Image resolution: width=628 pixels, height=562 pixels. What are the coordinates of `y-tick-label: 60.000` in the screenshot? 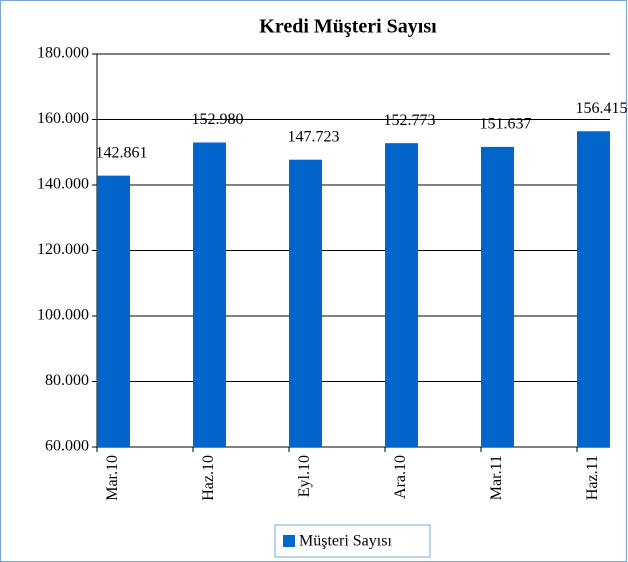 It's located at (67, 446).